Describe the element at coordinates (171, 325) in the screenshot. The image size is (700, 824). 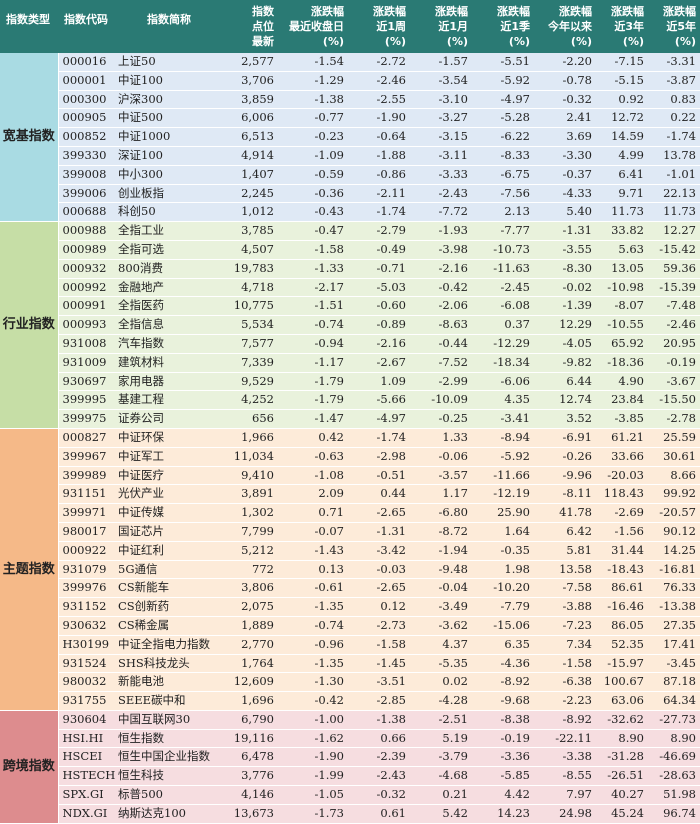
I see `index-name: 全指信息` at that location.